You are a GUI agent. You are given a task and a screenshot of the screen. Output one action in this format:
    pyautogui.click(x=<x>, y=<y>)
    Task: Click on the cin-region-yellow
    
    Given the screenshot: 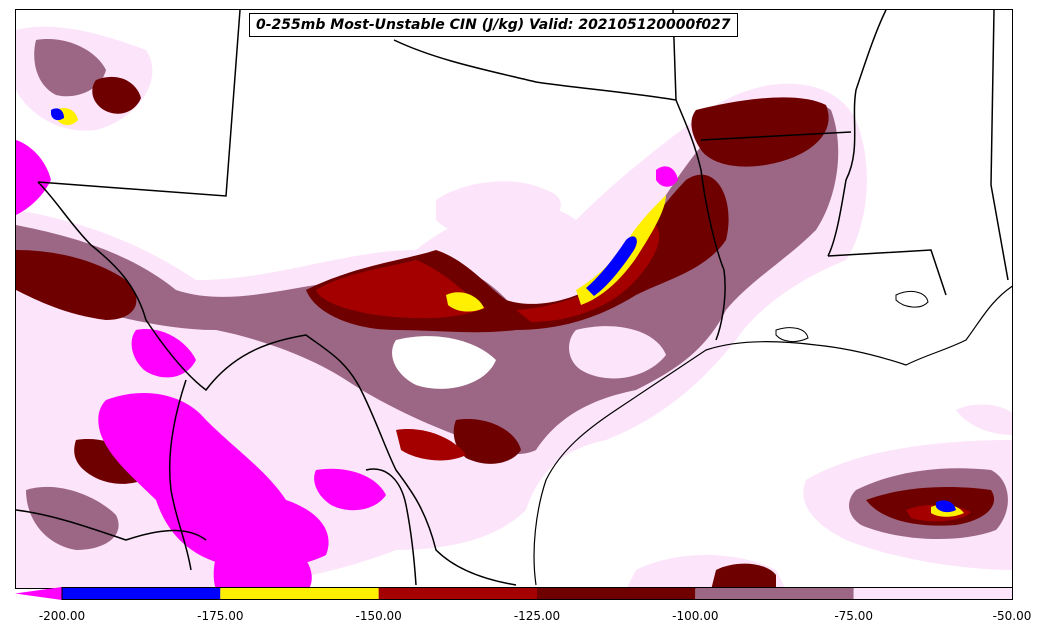 What is the action you would take?
    pyautogui.click(x=465, y=302)
    